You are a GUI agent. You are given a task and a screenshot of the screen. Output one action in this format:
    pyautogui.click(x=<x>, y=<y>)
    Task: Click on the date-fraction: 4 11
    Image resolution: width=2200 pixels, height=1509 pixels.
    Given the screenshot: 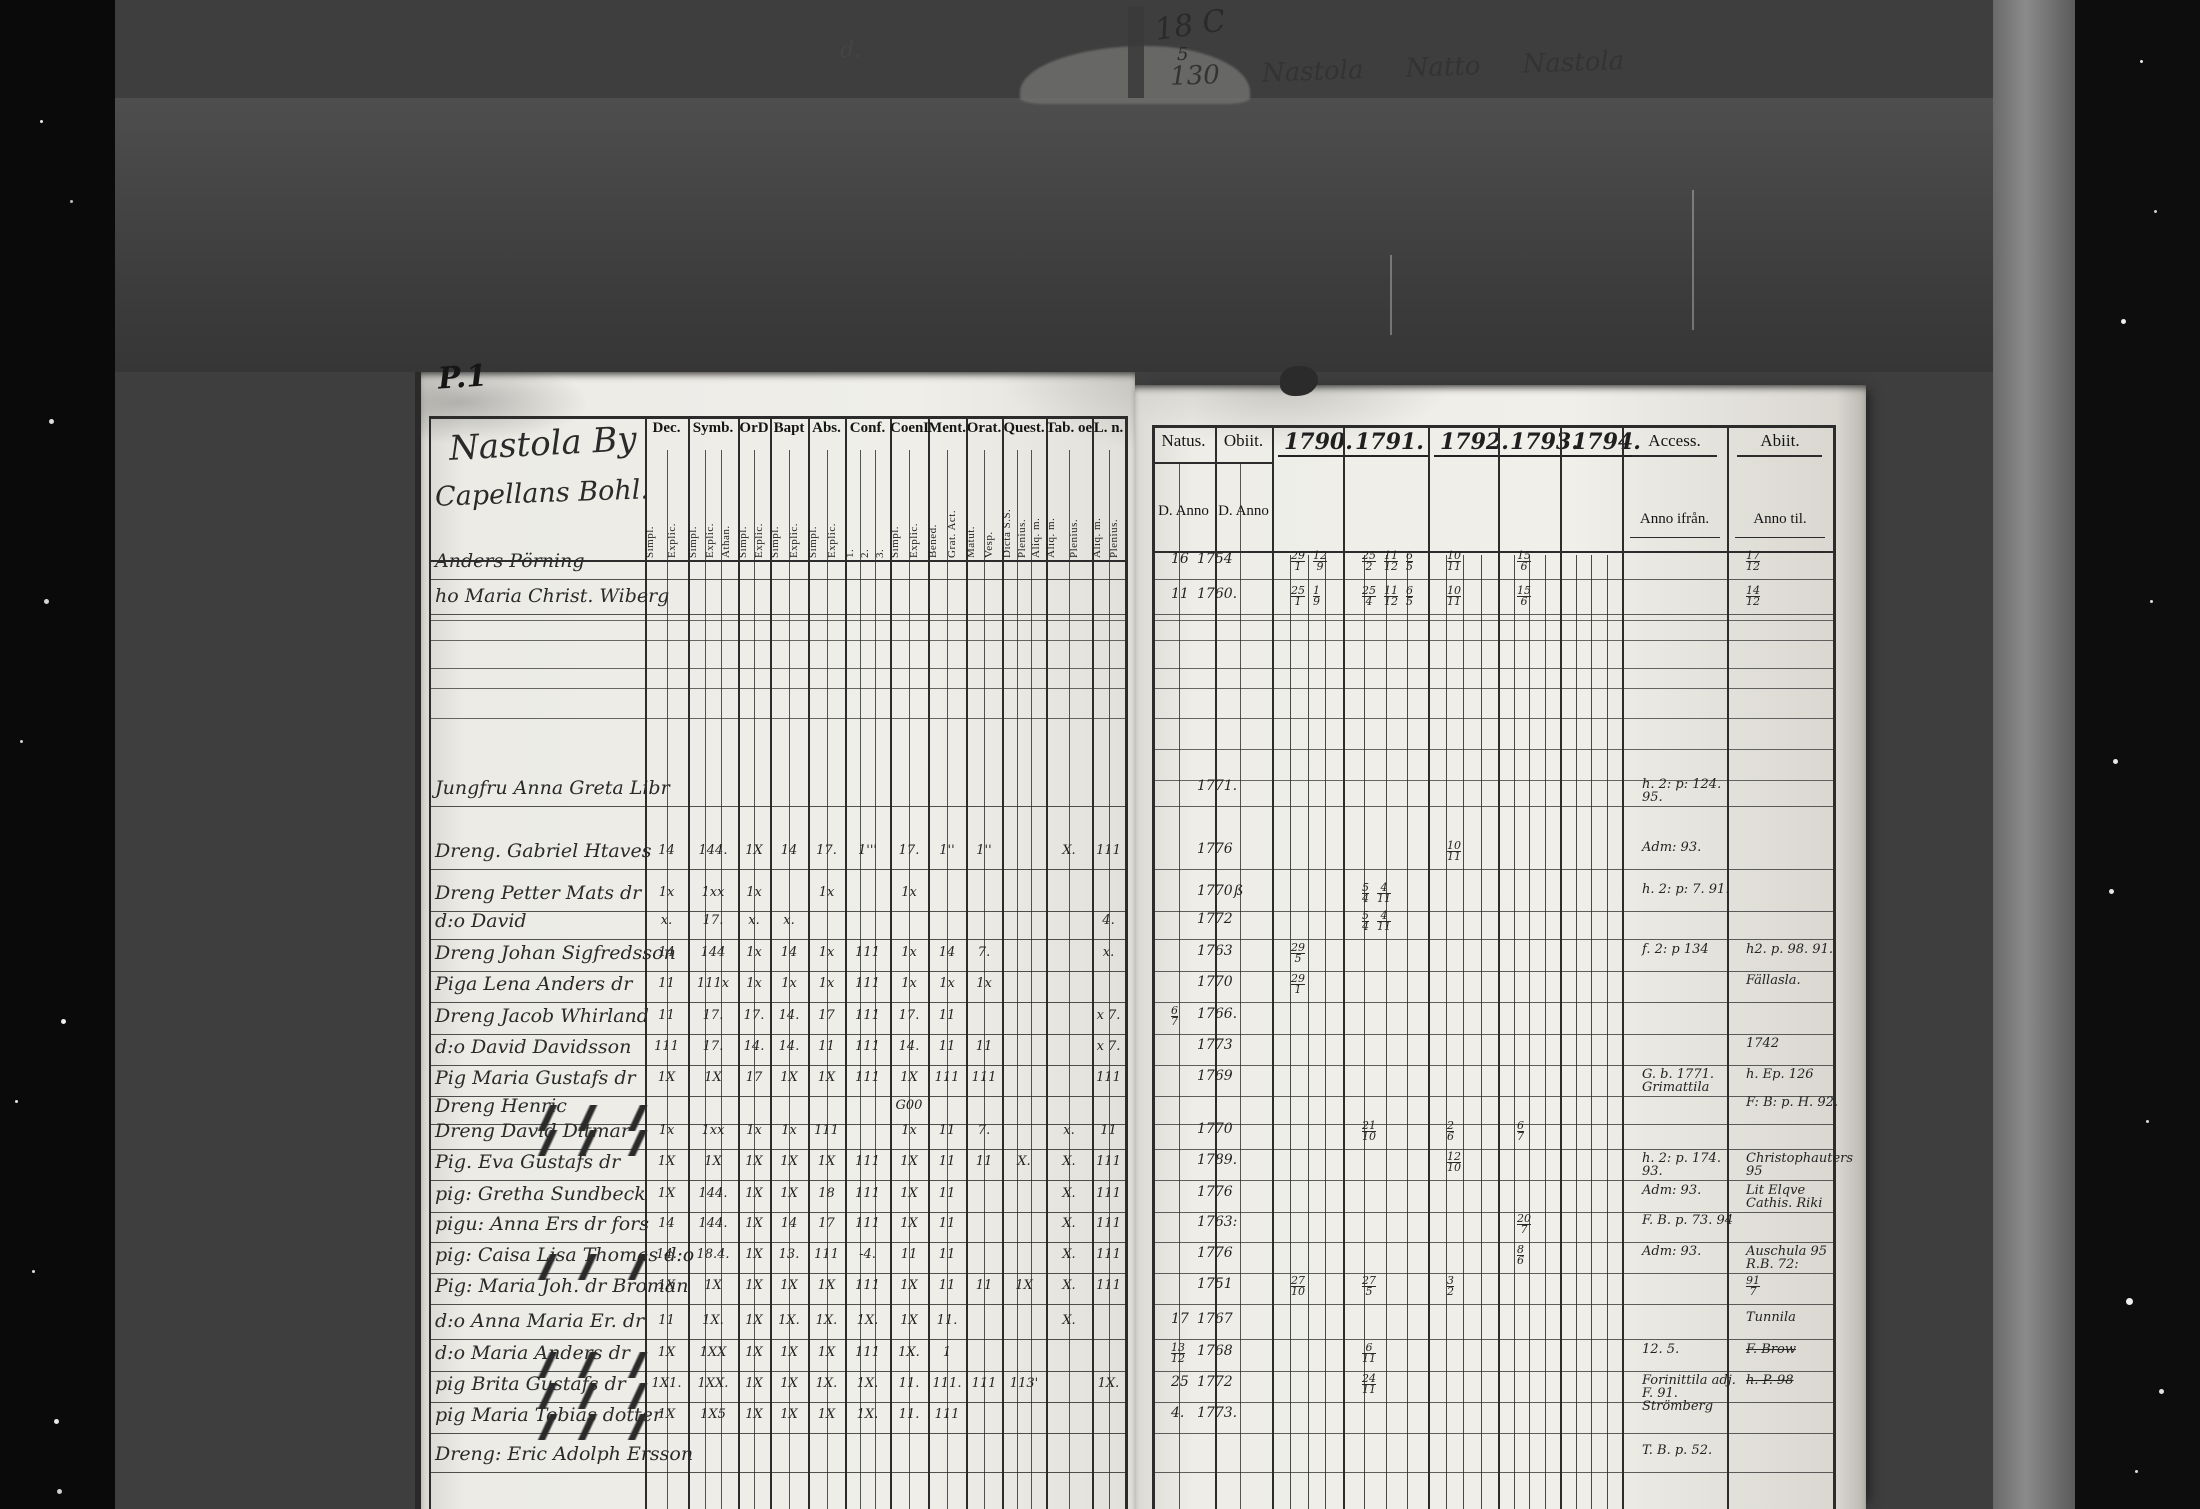 What is the action you would take?
    pyautogui.click(x=1384, y=893)
    